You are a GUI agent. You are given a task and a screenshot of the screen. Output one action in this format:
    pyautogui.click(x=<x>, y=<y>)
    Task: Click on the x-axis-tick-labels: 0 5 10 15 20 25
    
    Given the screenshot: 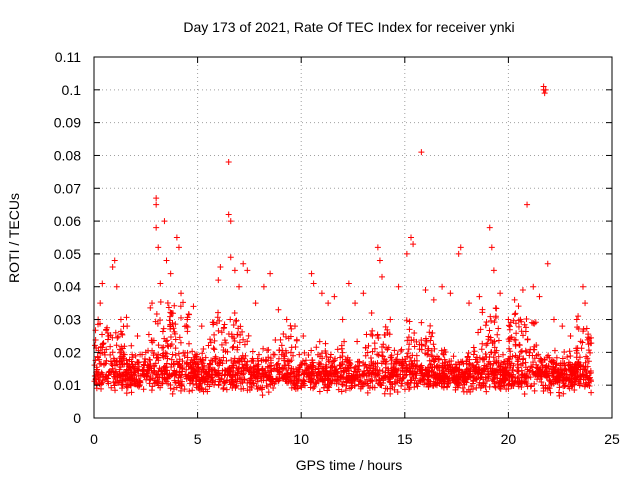 What is the action you would take?
    pyautogui.click(x=355, y=439)
    